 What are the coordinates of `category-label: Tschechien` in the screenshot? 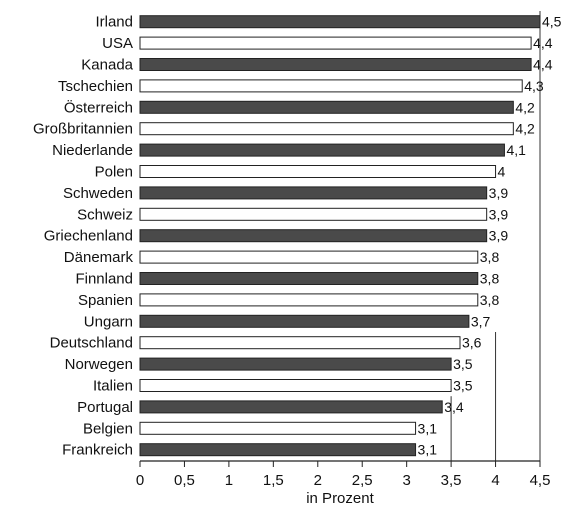 It's located at (95, 86).